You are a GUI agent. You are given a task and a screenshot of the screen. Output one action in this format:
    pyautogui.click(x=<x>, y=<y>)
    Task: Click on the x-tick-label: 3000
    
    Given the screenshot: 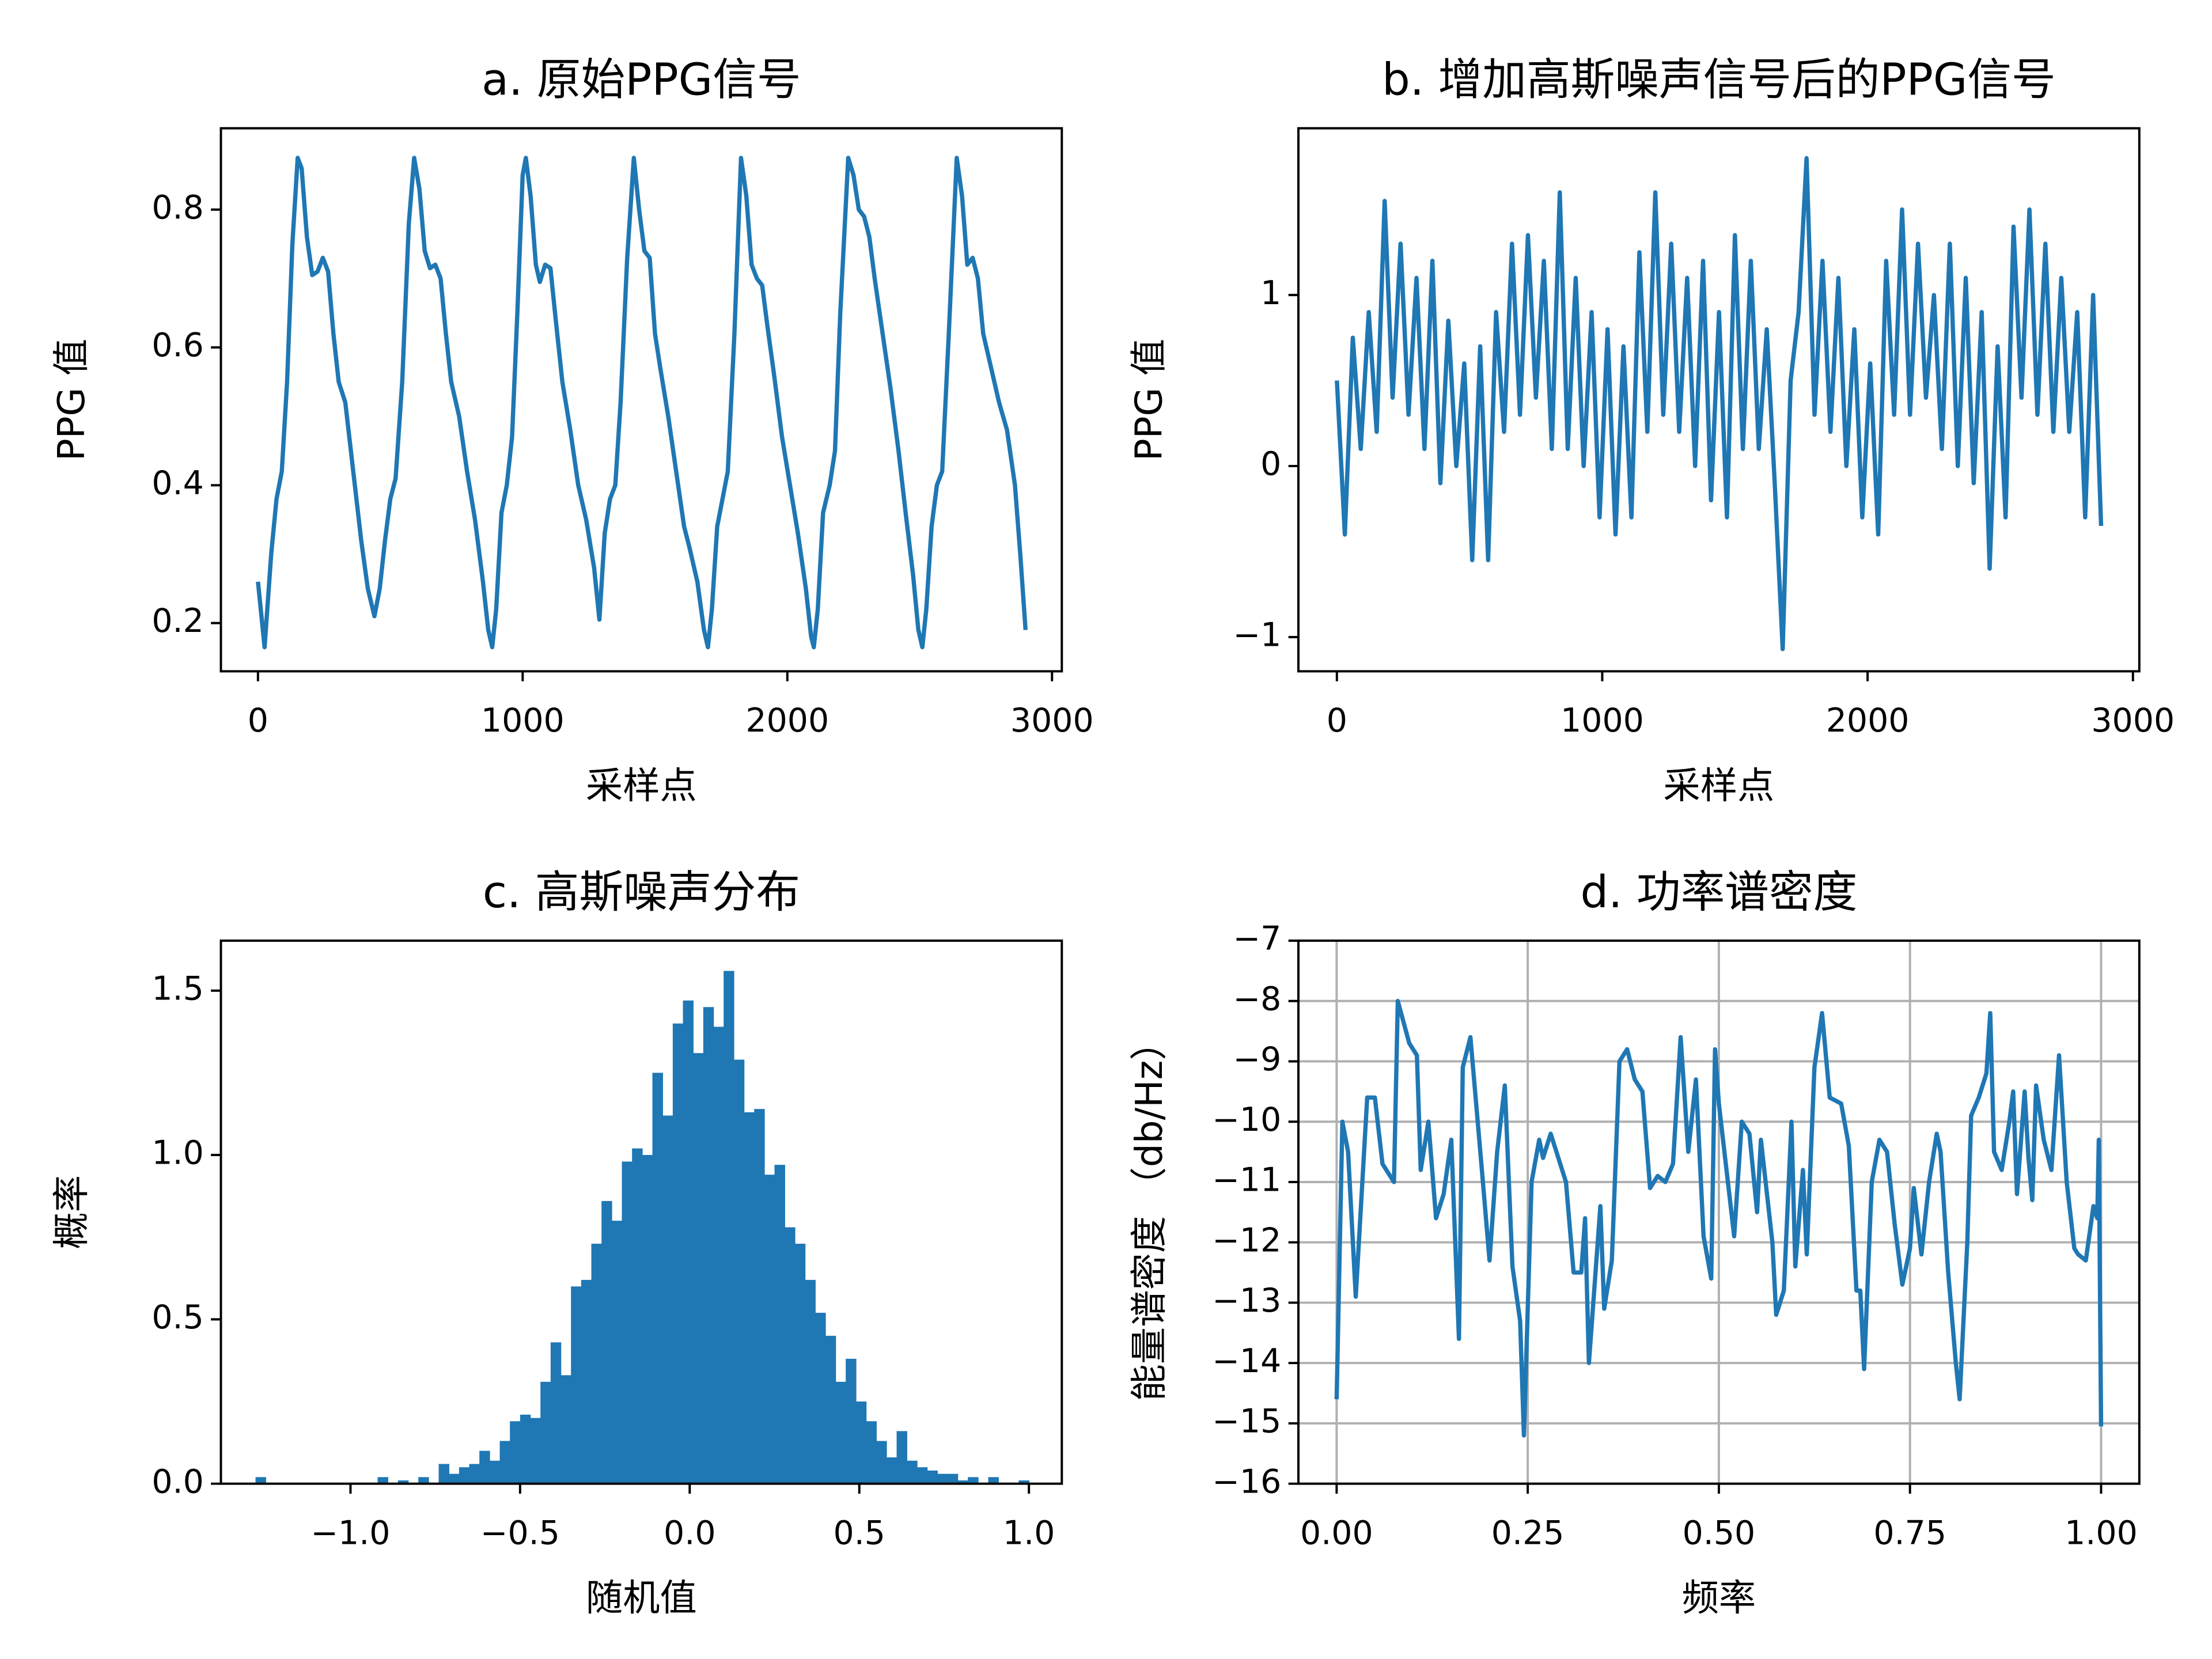 What is the action you would take?
    pyautogui.click(x=2133, y=721)
    